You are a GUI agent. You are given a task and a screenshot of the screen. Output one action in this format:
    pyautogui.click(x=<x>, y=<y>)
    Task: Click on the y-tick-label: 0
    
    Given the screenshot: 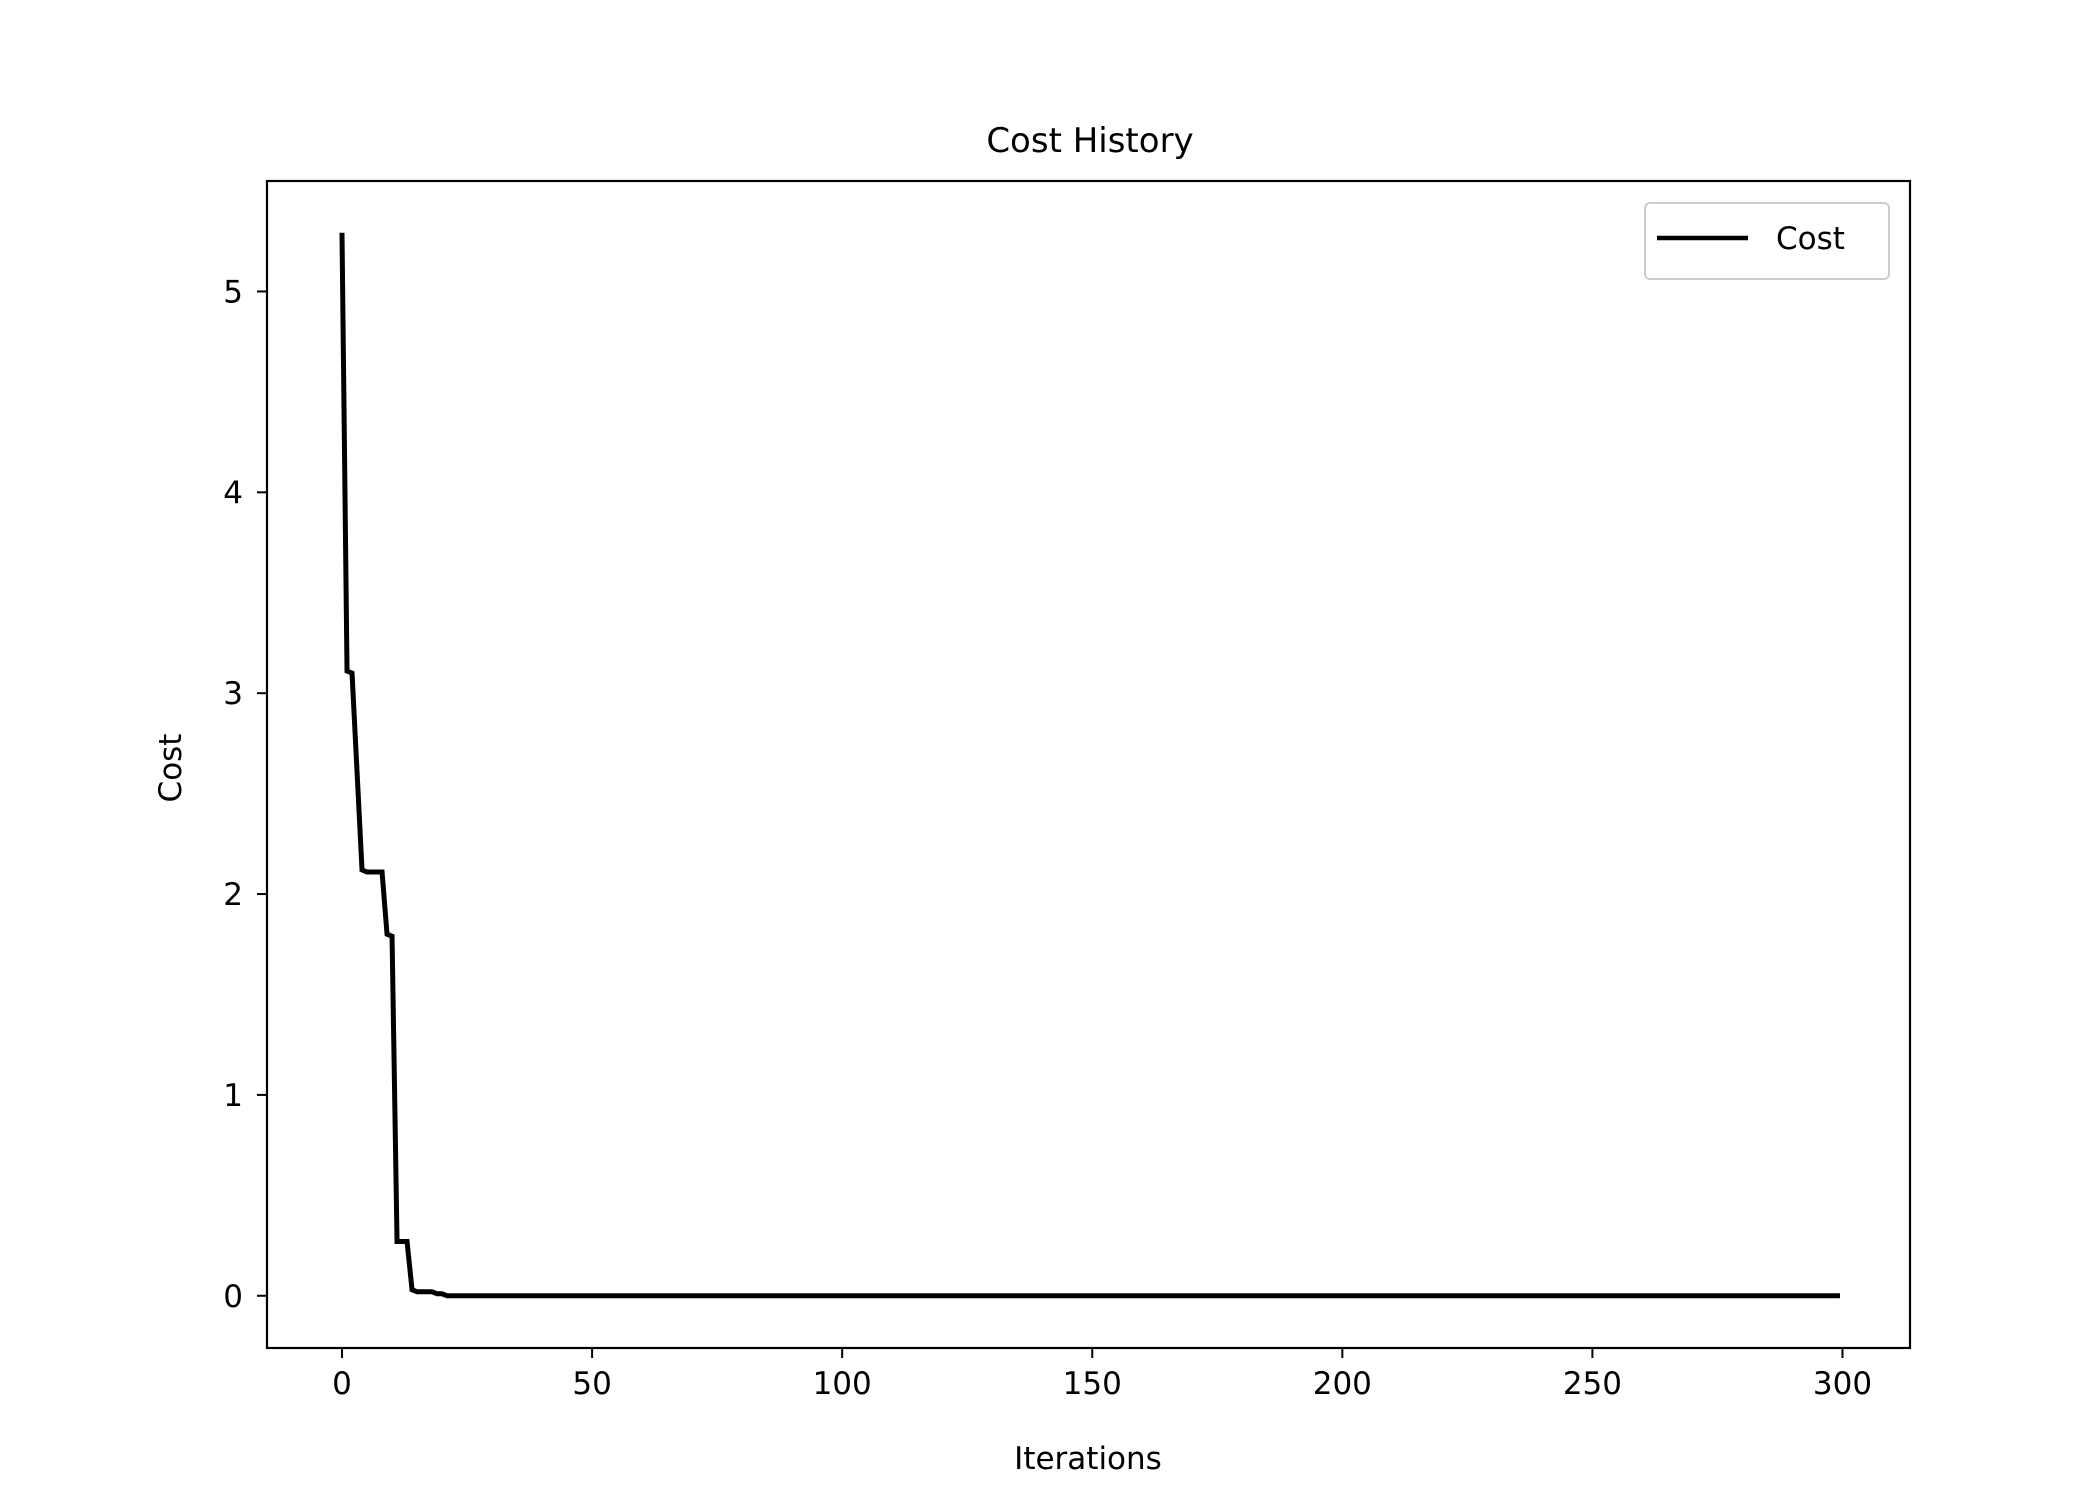 What is the action you would take?
    pyautogui.click(x=233, y=1297)
    